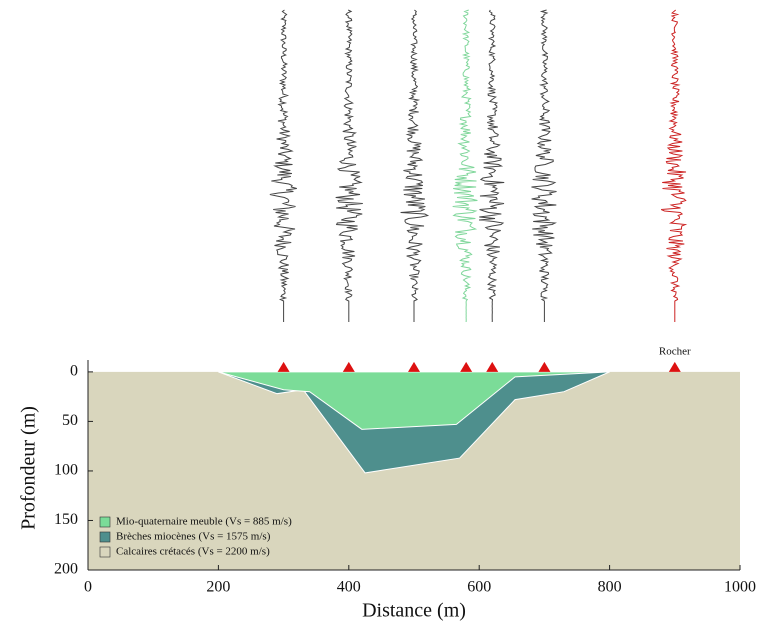  Describe the element at coordinates (193, 537) in the screenshot. I see `legend-label: Brèches miocènes (Vs = 1575 m/s)` at that location.